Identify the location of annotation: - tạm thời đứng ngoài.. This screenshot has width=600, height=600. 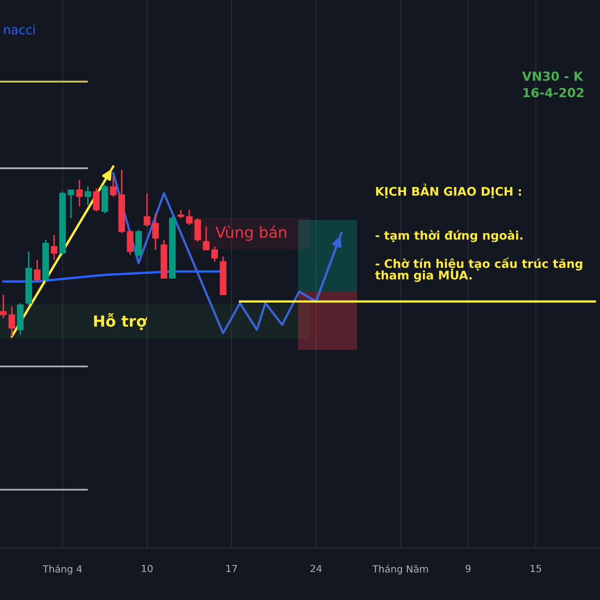
(449, 236).